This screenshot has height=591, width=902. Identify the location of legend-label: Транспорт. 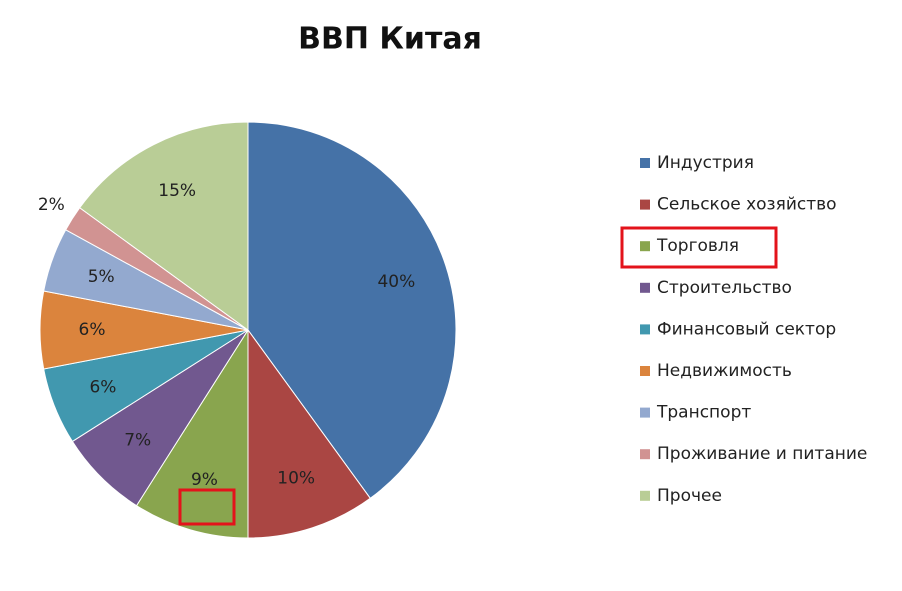
(703, 413).